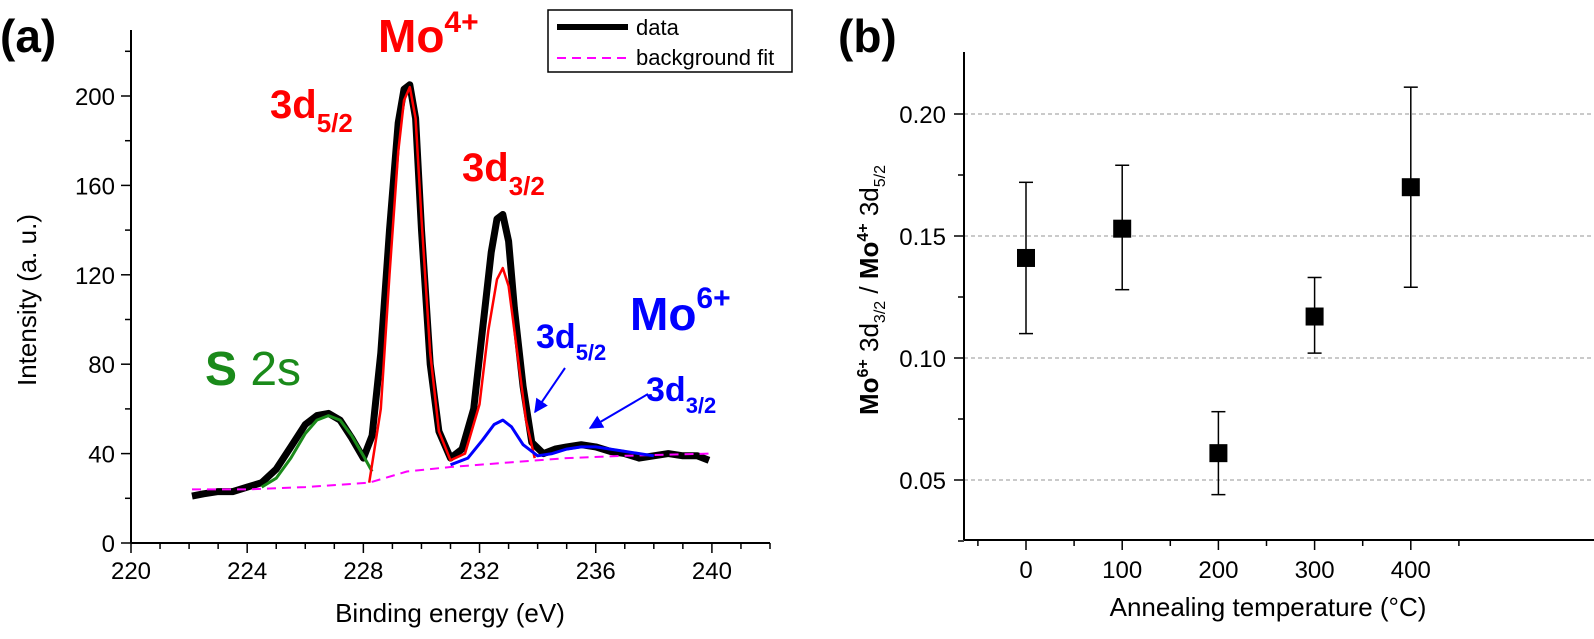 This screenshot has width=1594, height=639. Describe the element at coordinates (480, 571) in the screenshot. I see `x-tick-label: 232` at that location.